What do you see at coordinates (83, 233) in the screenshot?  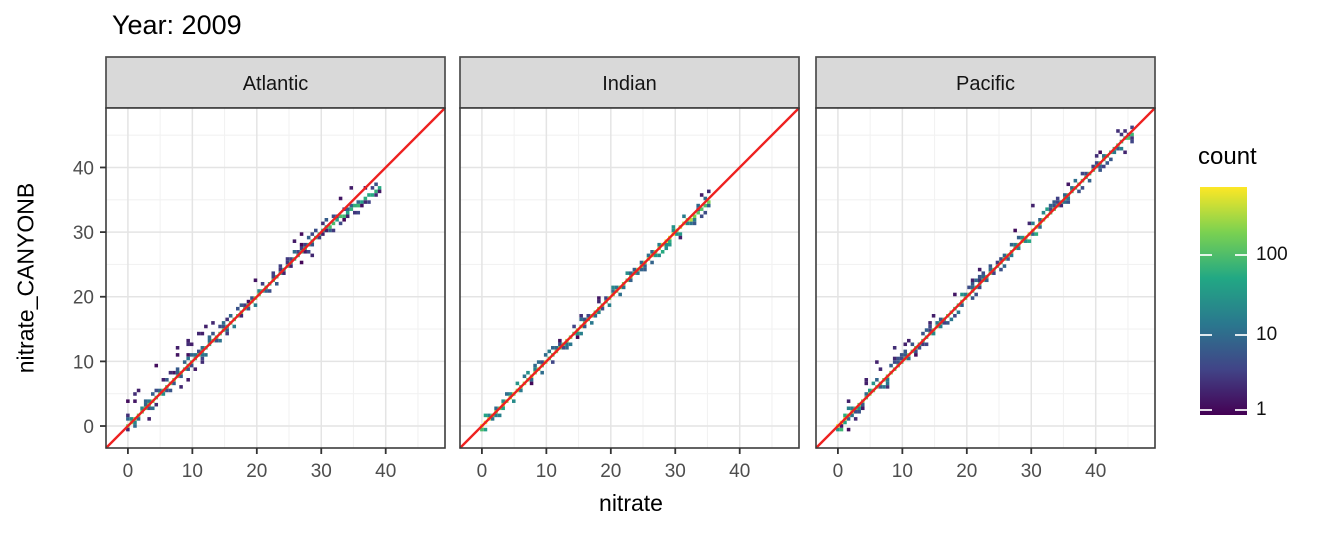 I see `y-tick-label: 30` at bounding box center [83, 233].